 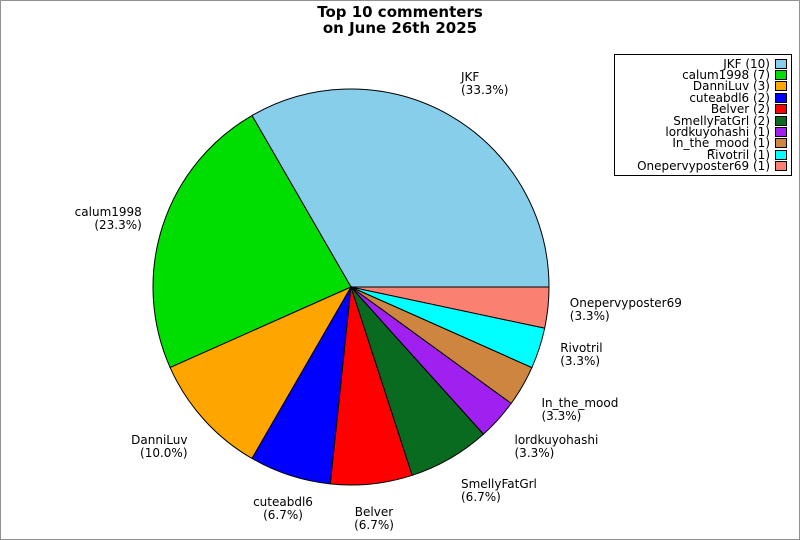 I want to click on legend-label: DanniLuv (3), so click(x=731, y=86).